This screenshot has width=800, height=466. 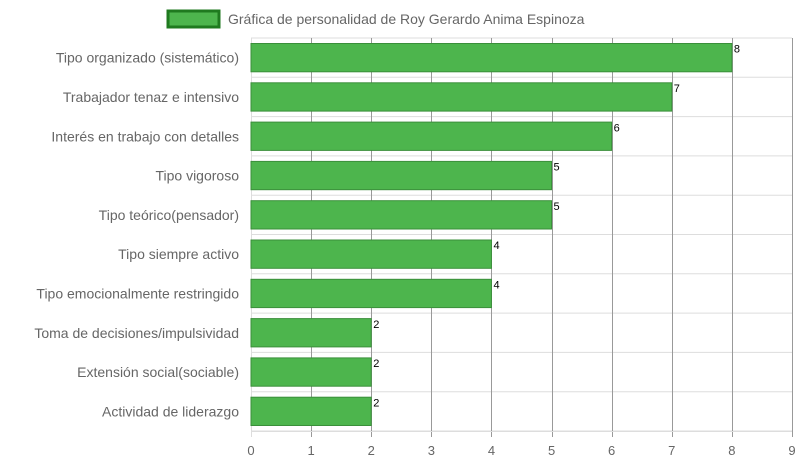 I want to click on category-label: Tipo siempre activo, so click(x=178, y=254).